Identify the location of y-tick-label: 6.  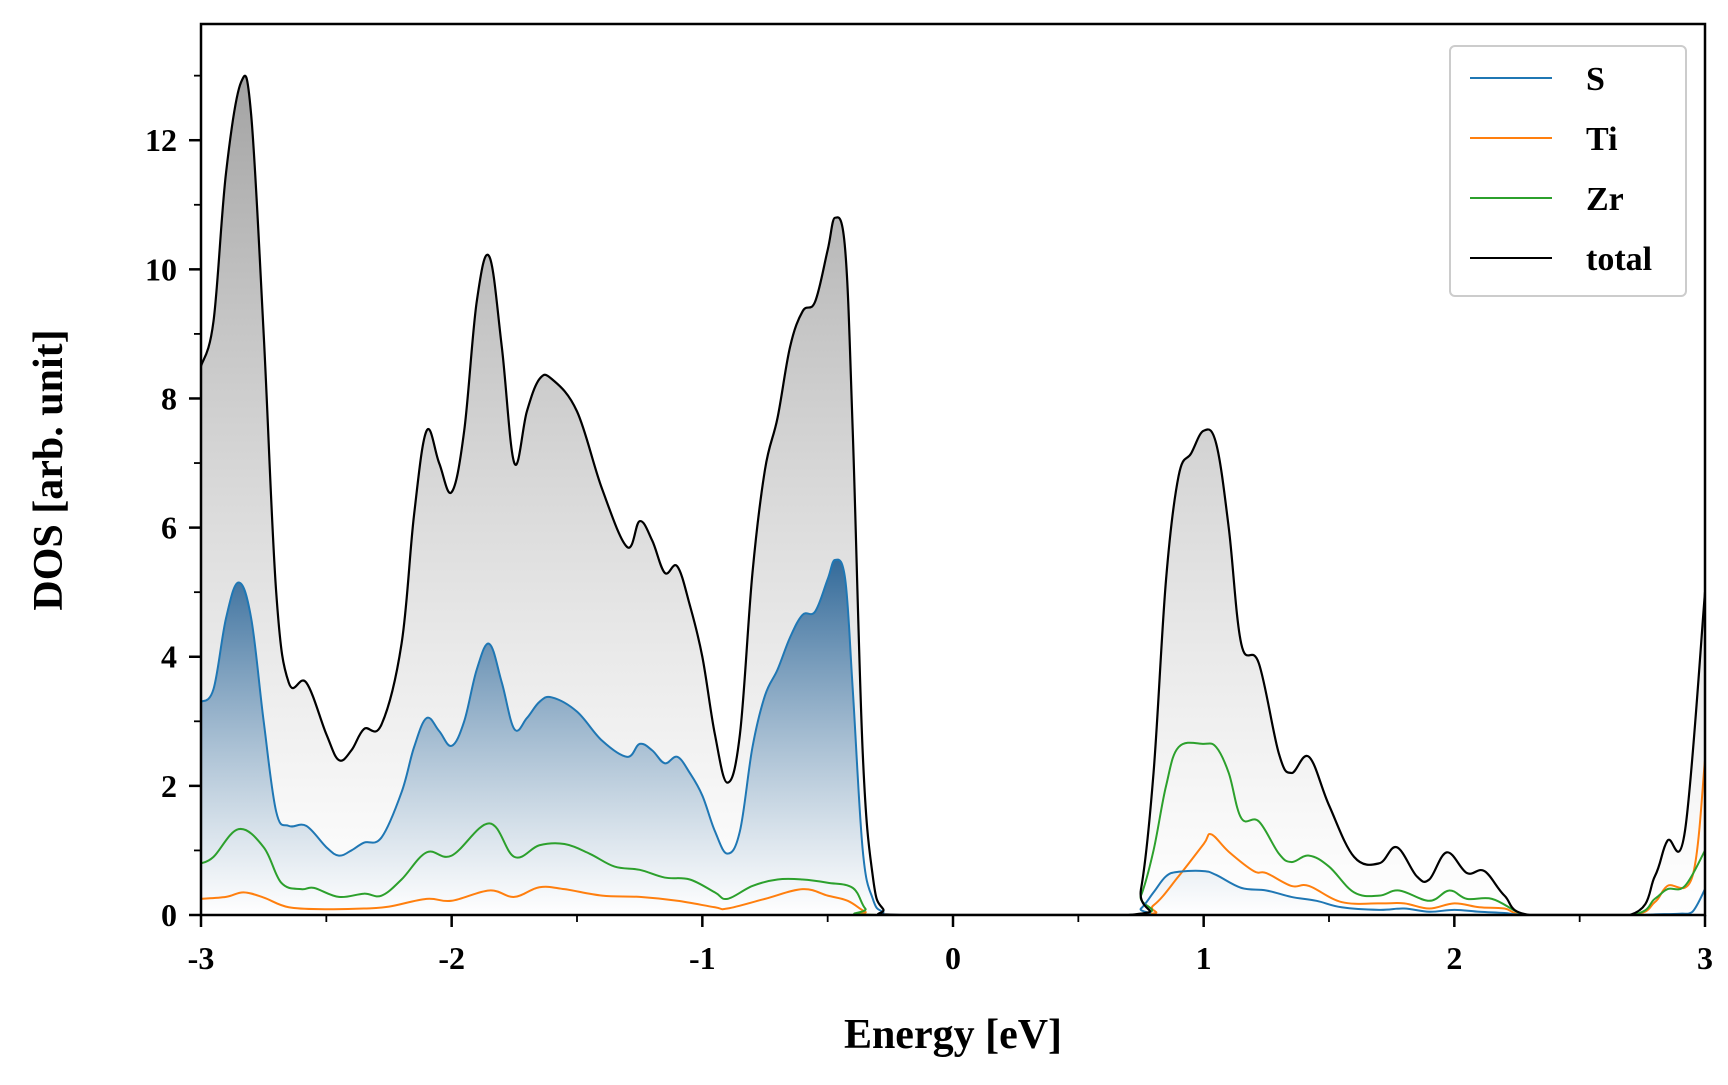
(169, 528).